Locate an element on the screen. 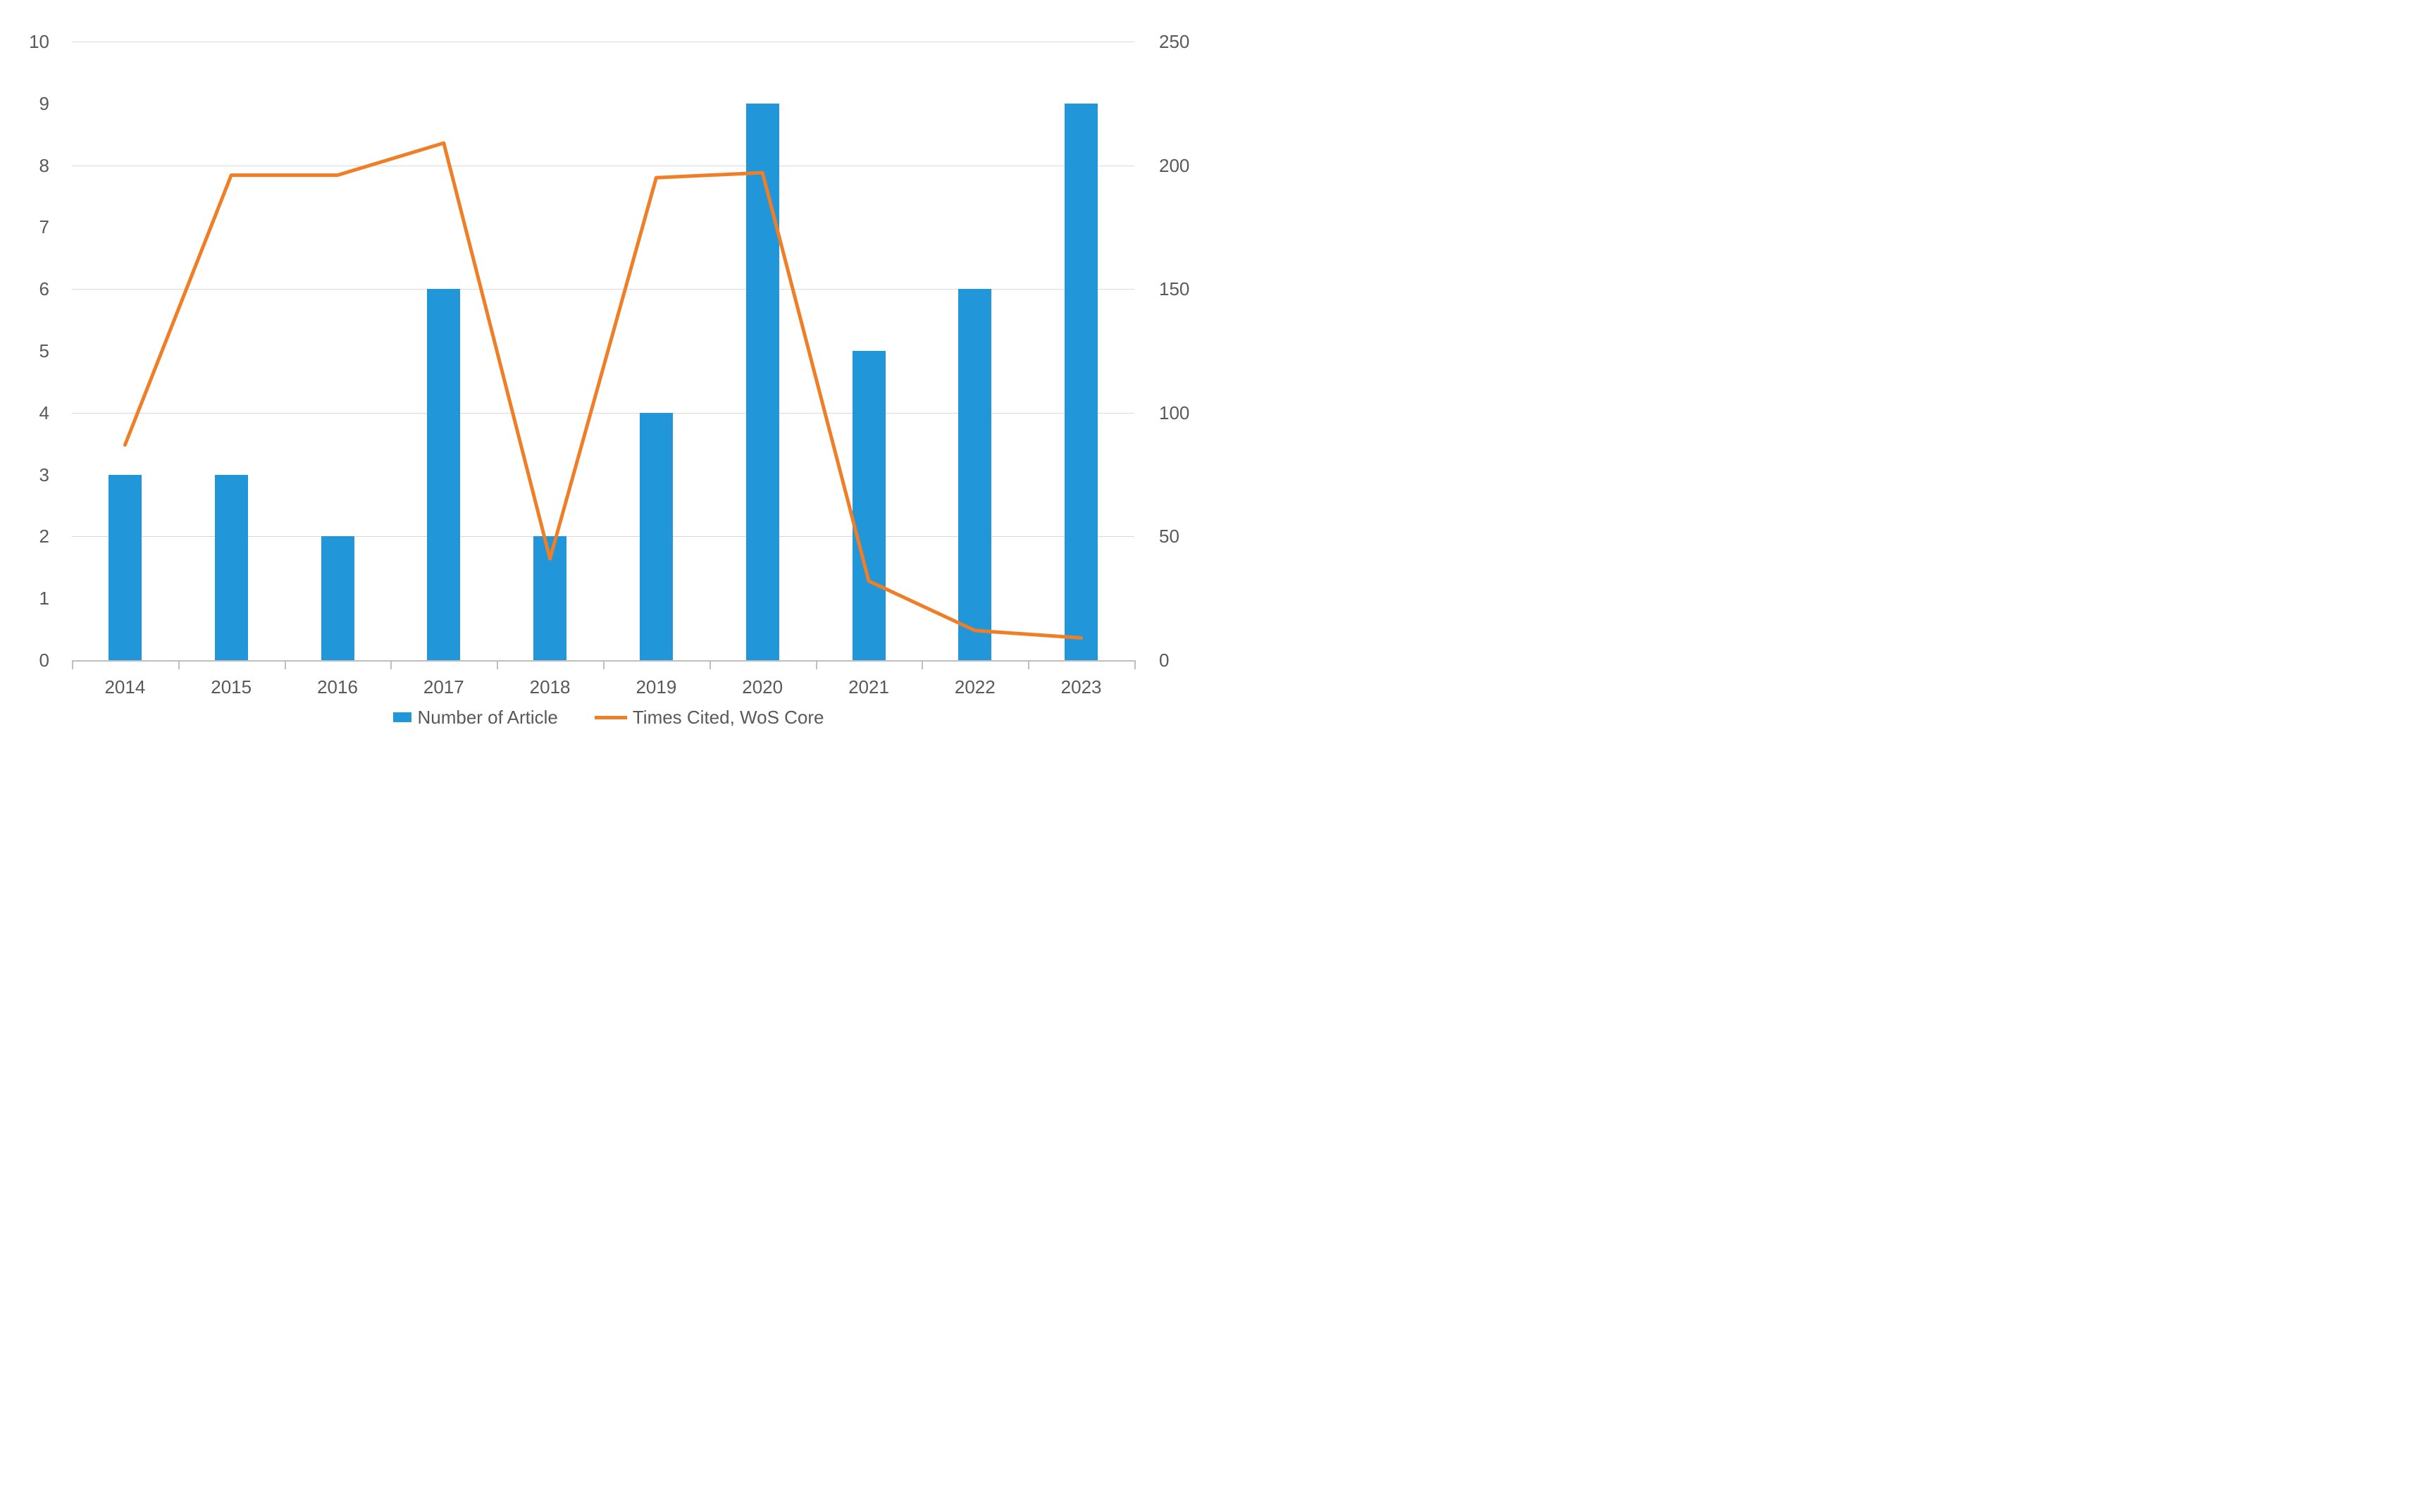 The height and width of the screenshot is (1512, 2435). y-left-tick-label-1: 1 is located at coordinates (44, 598).